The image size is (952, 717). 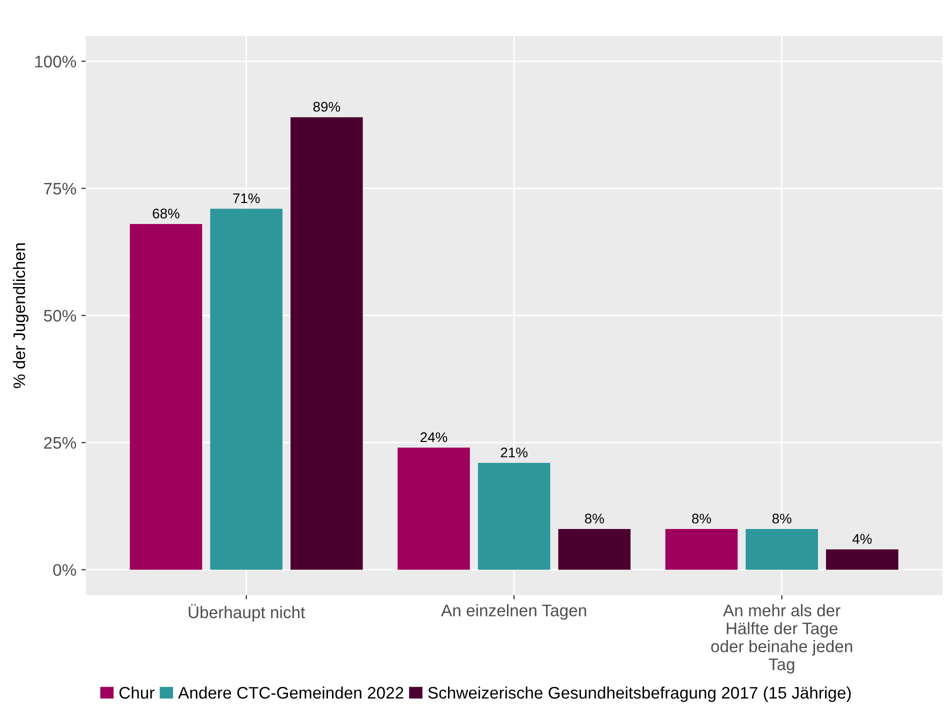 What do you see at coordinates (55, 62) in the screenshot?
I see `y-tick-label: 100%` at bounding box center [55, 62].